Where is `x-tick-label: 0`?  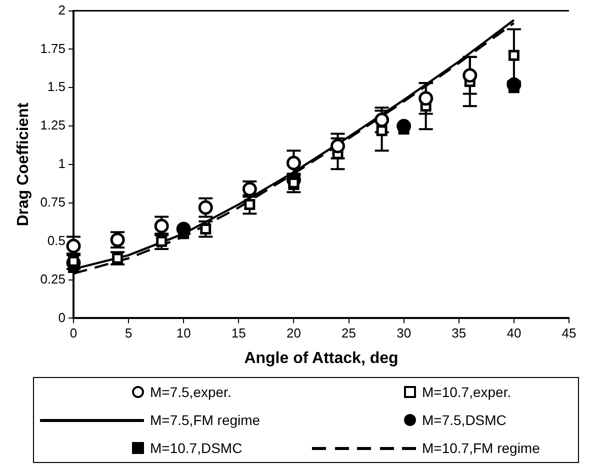 x-tick-label: 0 is located at coordinates (74, 333).